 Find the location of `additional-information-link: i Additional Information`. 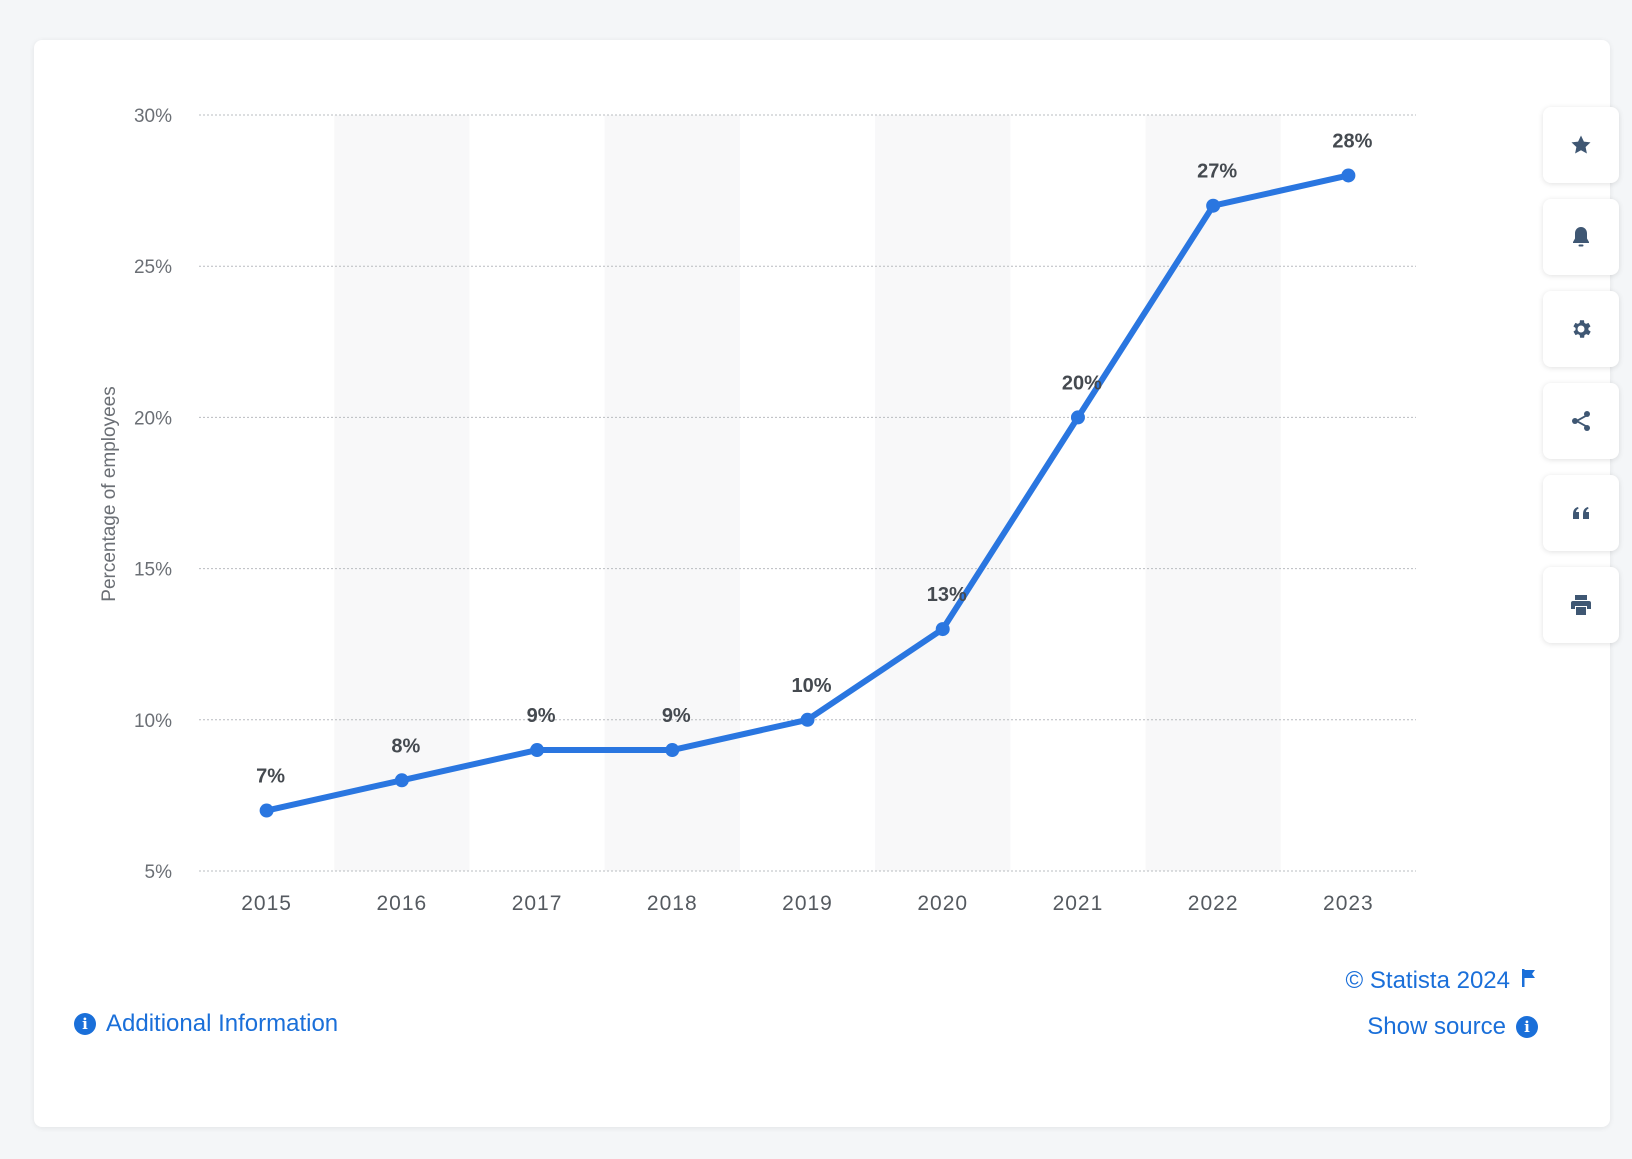

additional-information-link: i Additional Information is located at coordinates (206, 1024).